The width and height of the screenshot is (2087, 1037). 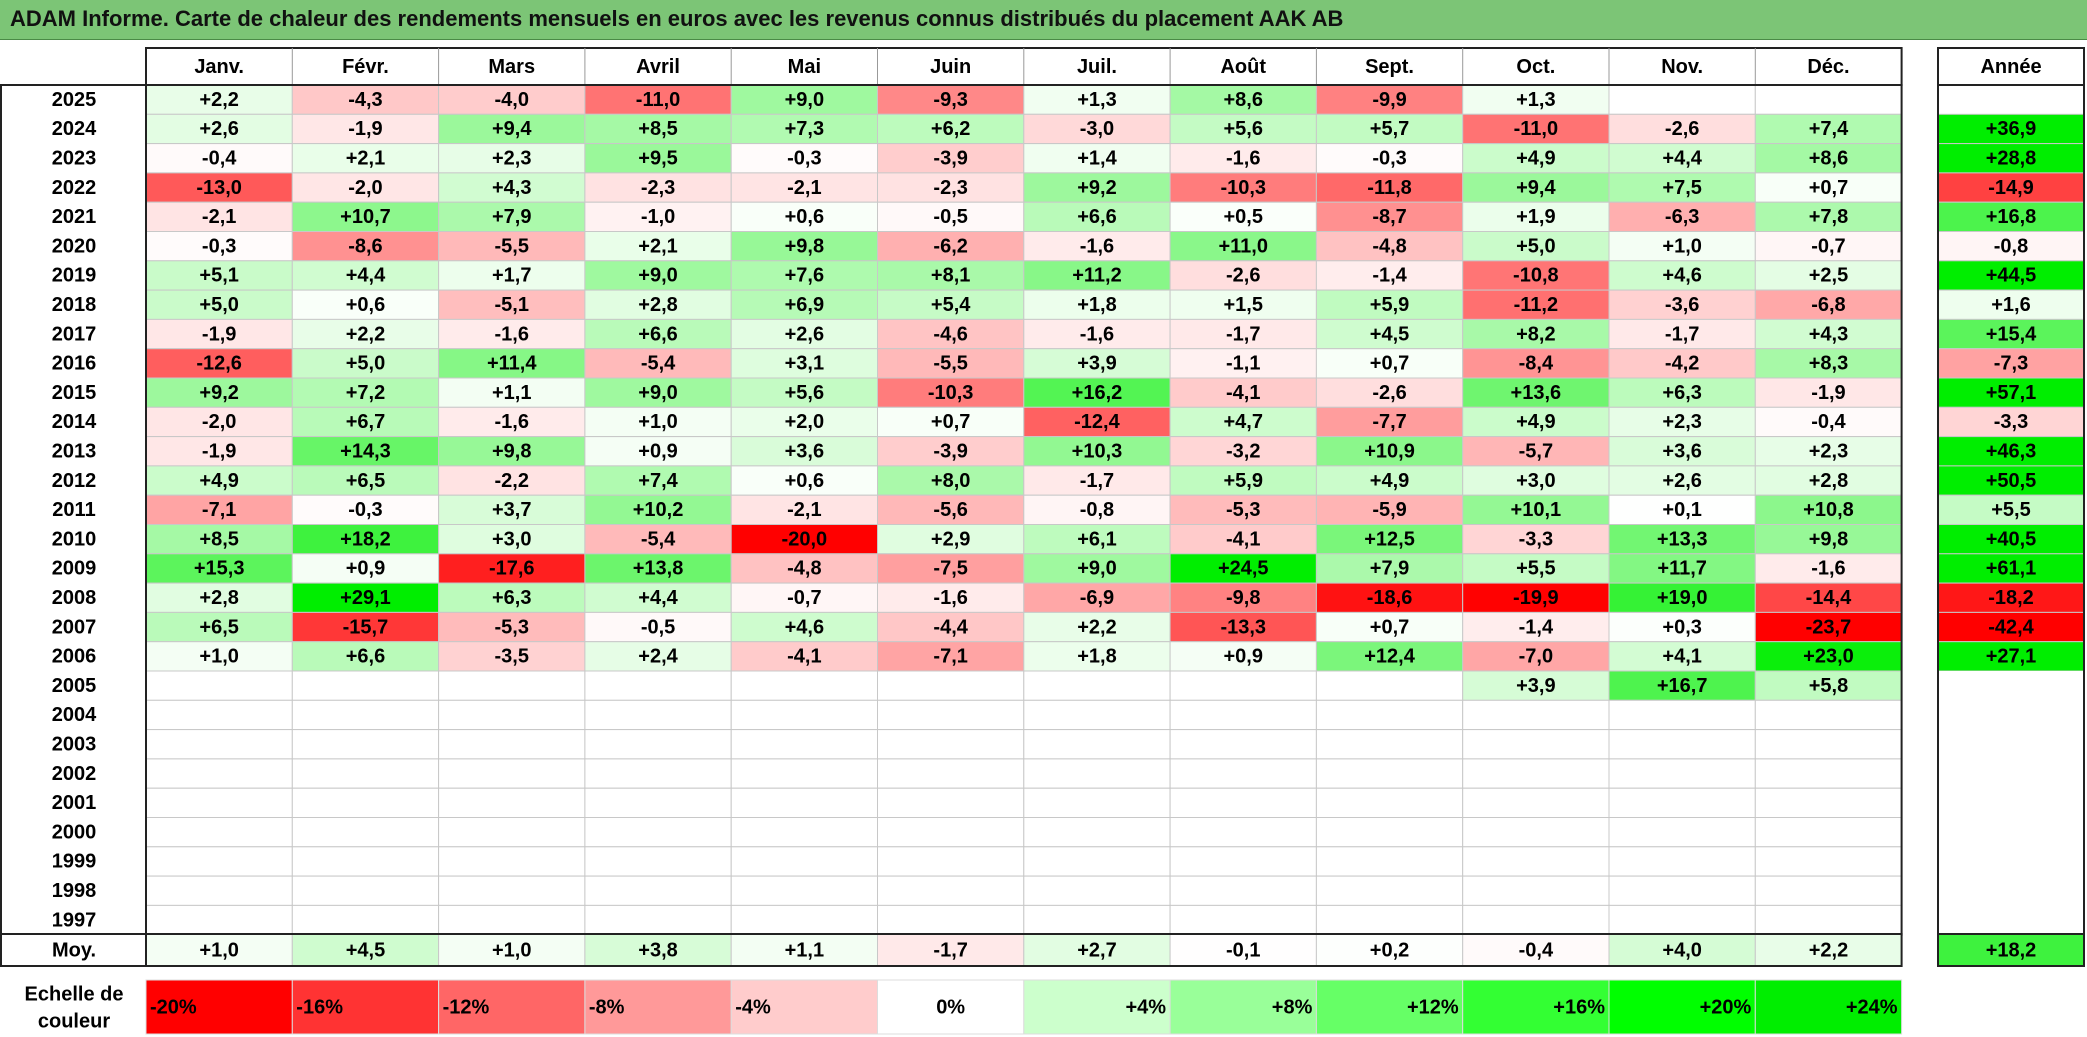 I want to click on cell-value: +11,7, so click(x=1682, y=569).